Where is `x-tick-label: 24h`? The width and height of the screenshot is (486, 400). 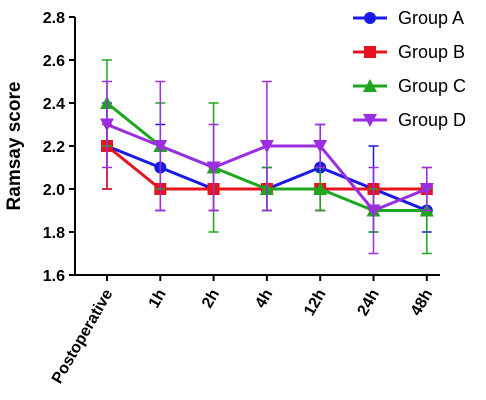
x-tick-label: 24h is located at coordinates (368, 303).